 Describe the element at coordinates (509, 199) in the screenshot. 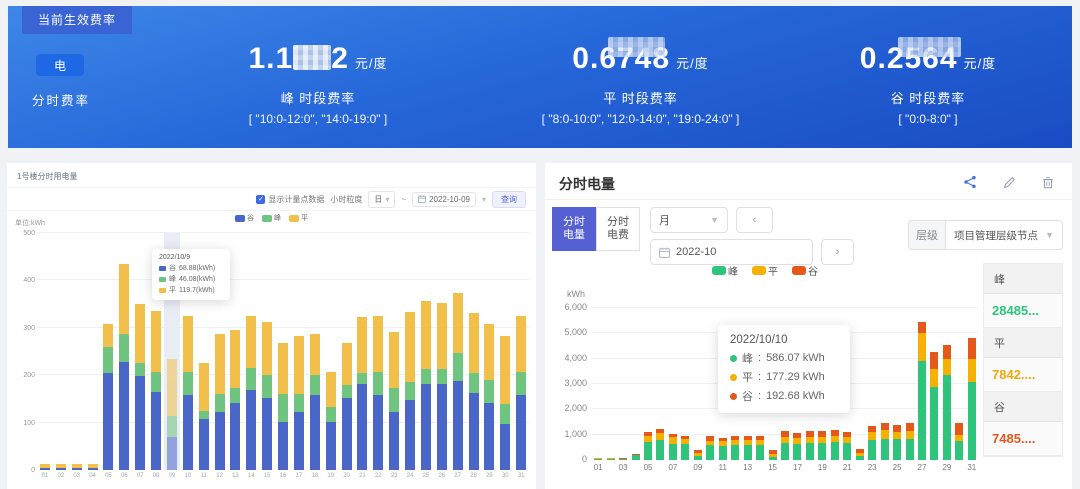

I see `query-button: 查询` at that location.